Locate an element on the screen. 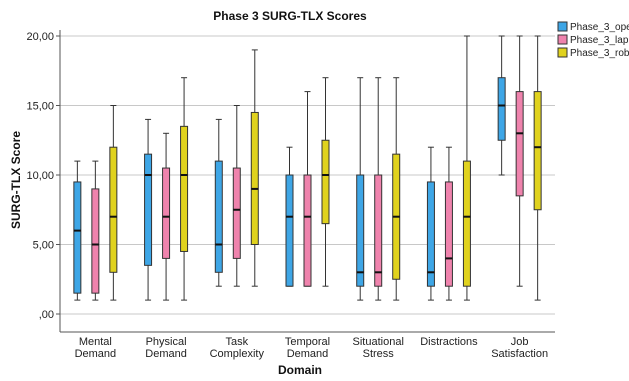 Image resolution: width=629 pixels, height=381 pixels. y-tick-label: 5,00 is located at coordinates (43, 246).